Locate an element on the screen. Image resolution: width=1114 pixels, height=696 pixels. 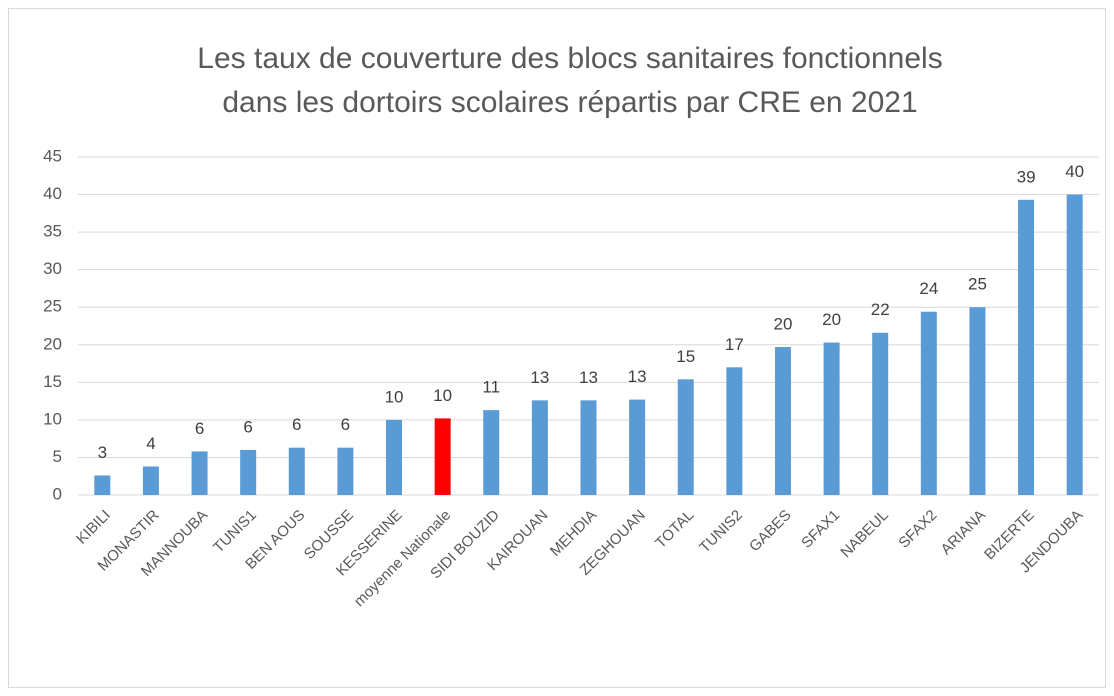
data-label: 39 is located at coordinates (1026, 176).